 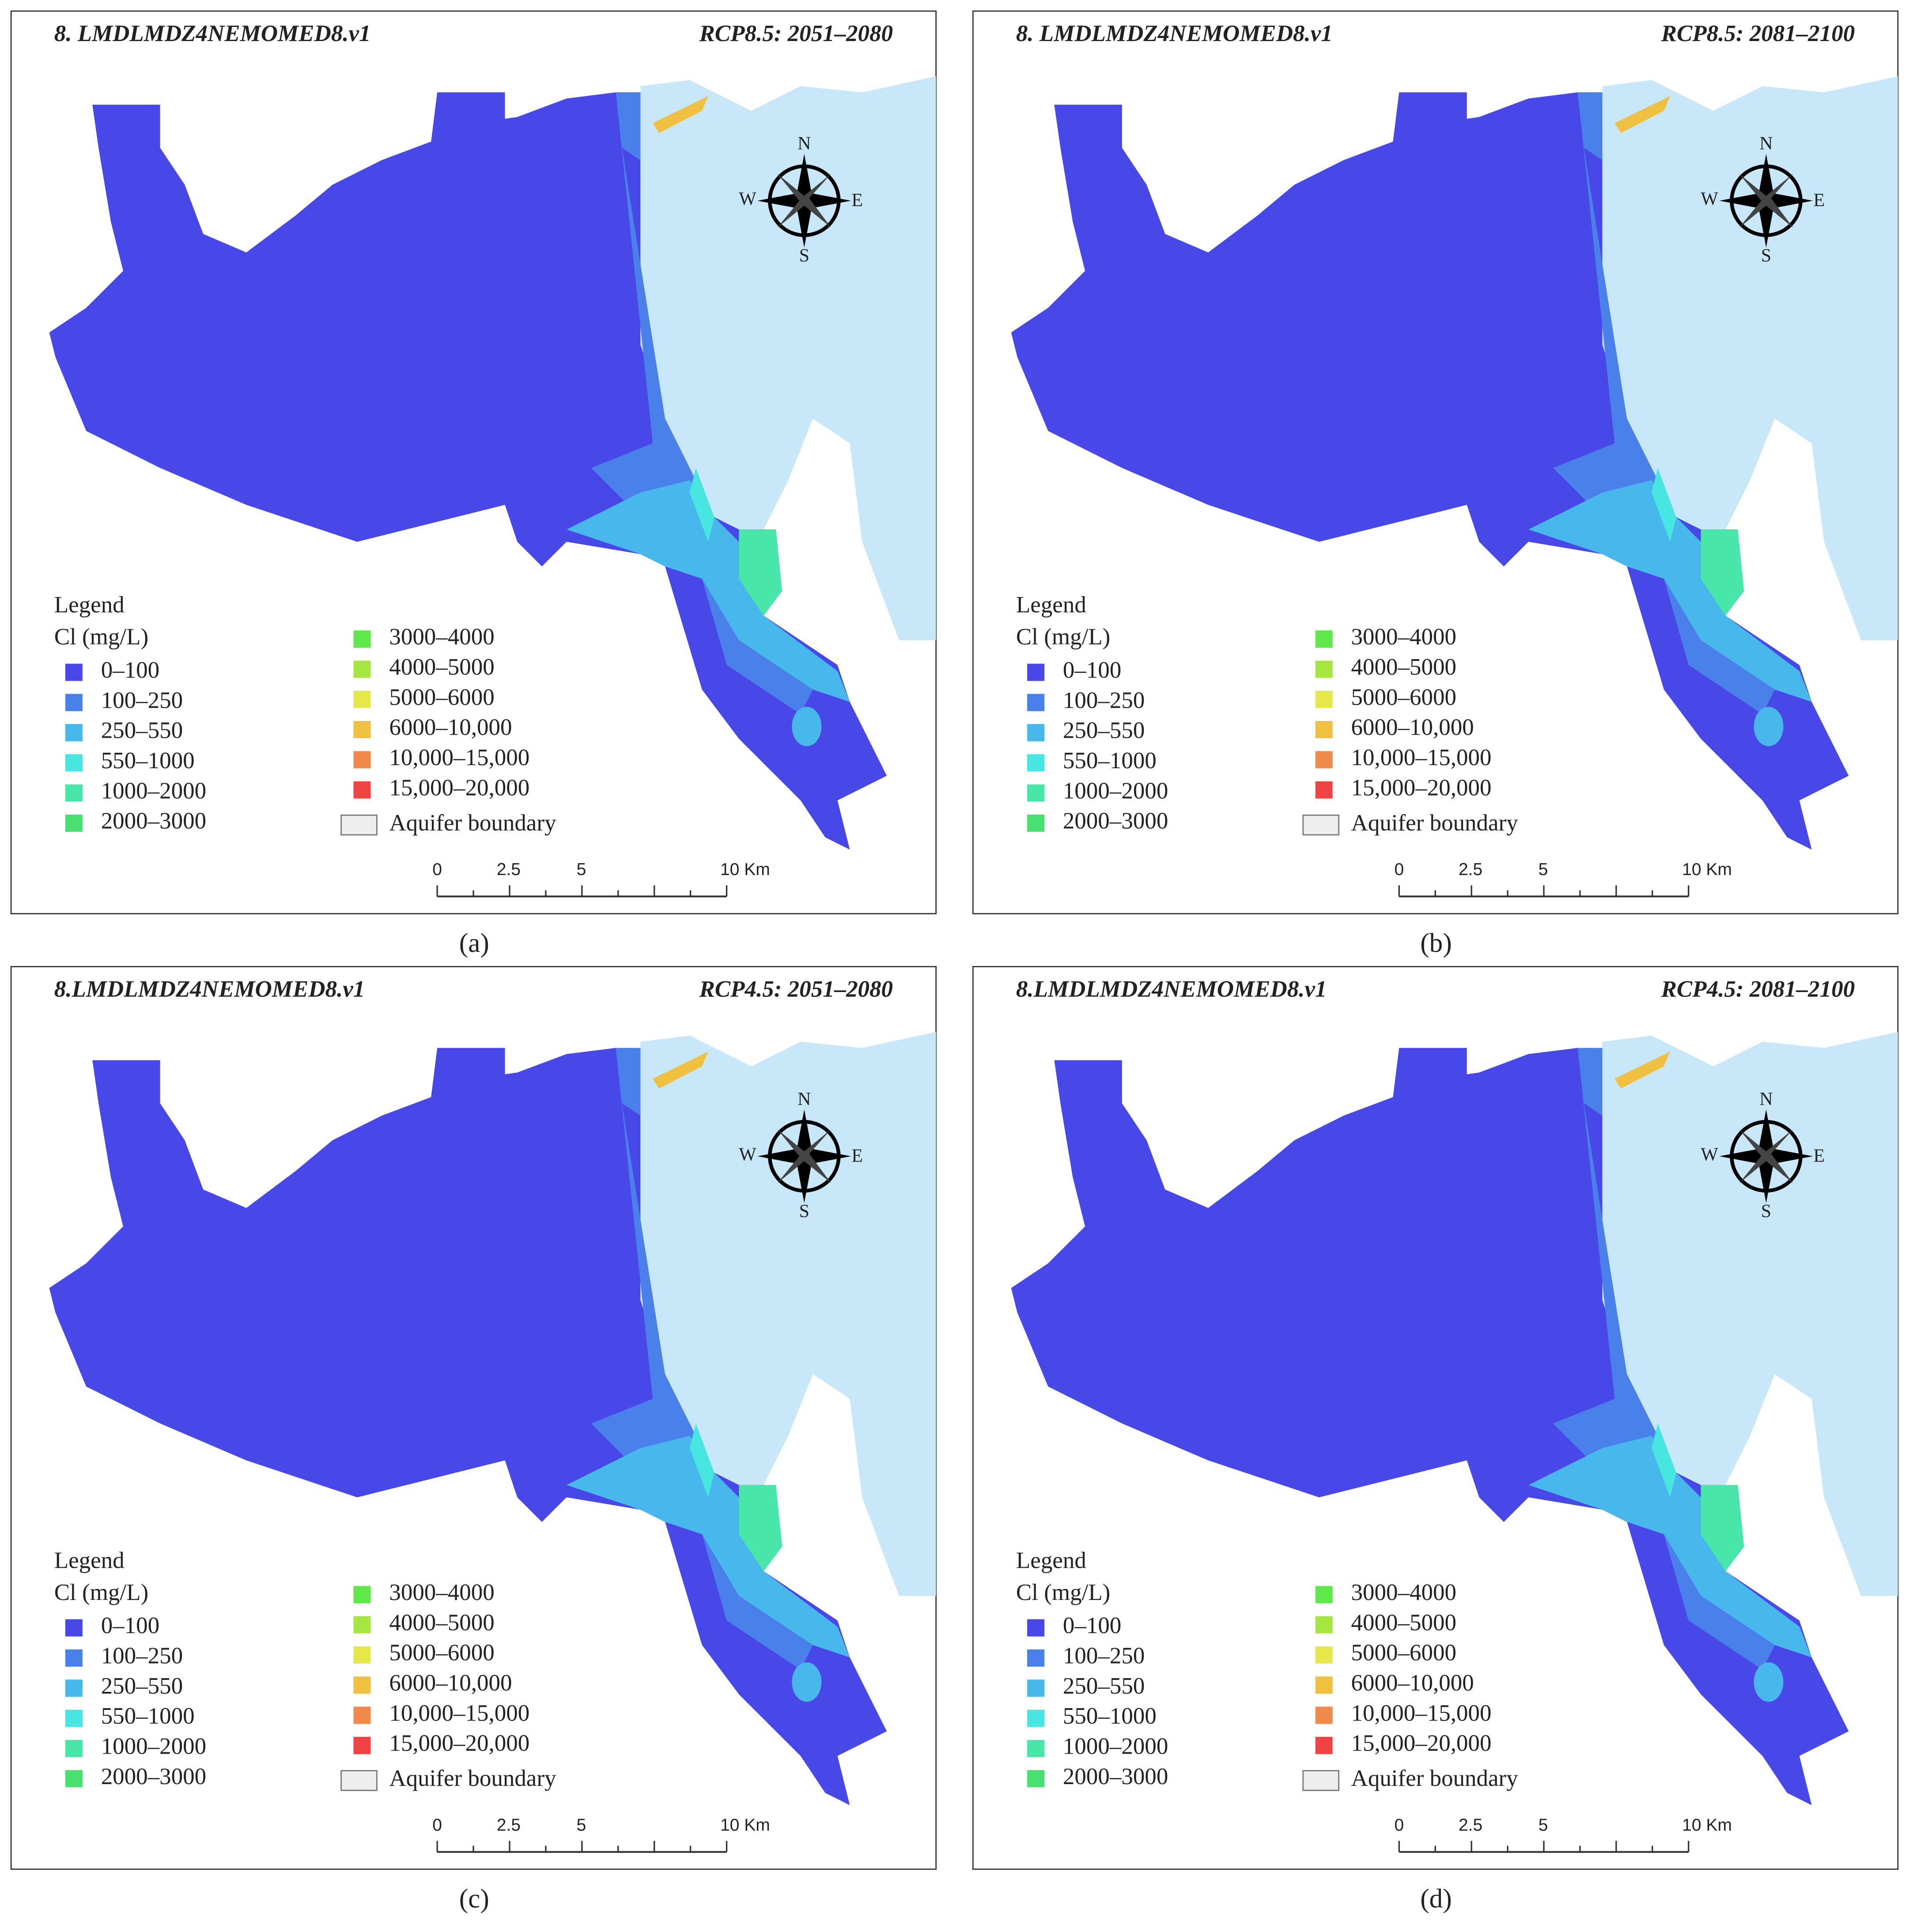 What do you see at coordinates (473, 823) in the screenshot?
I see `legend-label: Aquifer boundary` at bounding box center [473, 823].